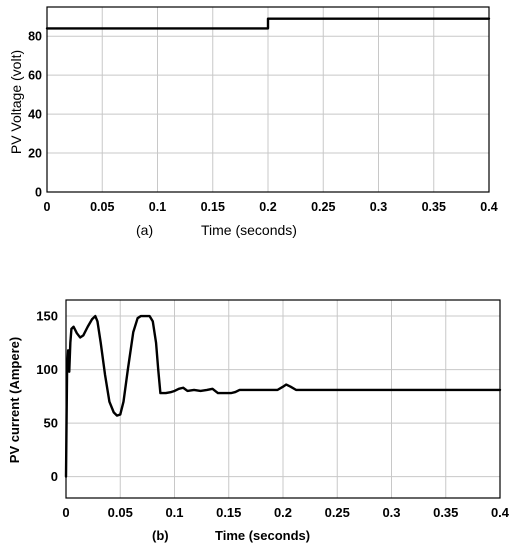 The image size is (518, 550). What do you see at coordinates (65, 512) in the screenshot?
I see `current-x-tick-label: 0` at bounding box center [65, 512].